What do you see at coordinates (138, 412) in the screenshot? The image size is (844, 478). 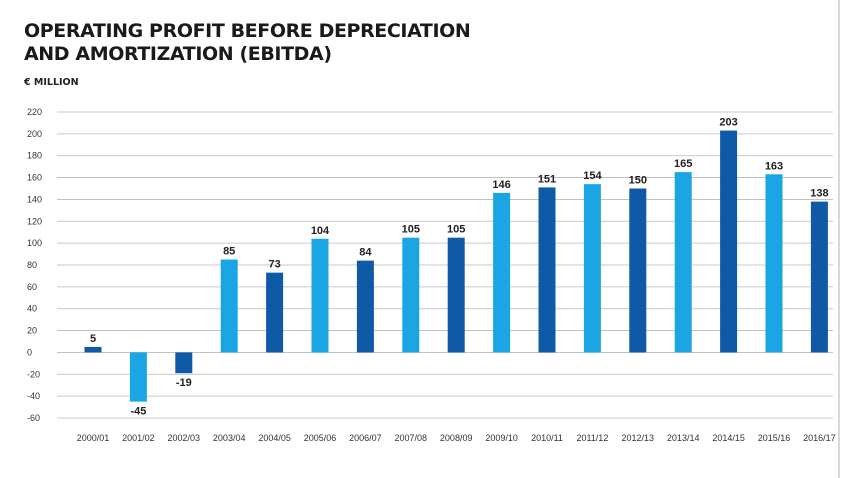 I see `data-label-2001-02: -45` at bounding box center [138, 412].